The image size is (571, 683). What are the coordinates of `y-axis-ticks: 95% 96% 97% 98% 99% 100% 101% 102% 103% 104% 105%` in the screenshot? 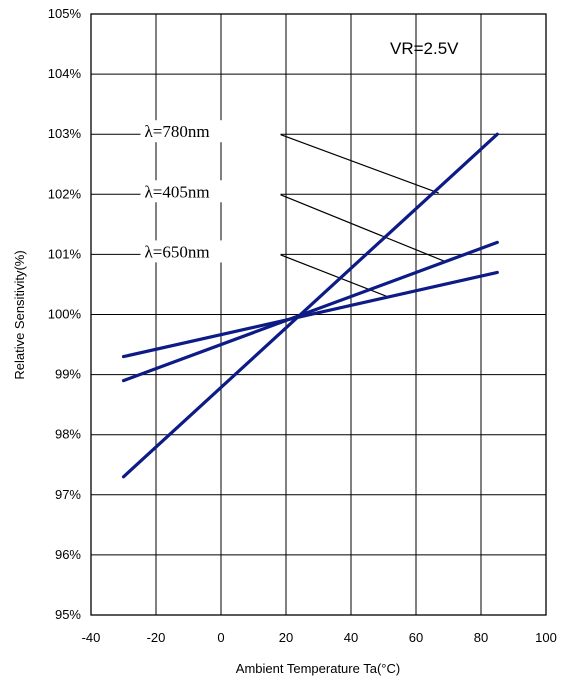 It's located at (65, 314).